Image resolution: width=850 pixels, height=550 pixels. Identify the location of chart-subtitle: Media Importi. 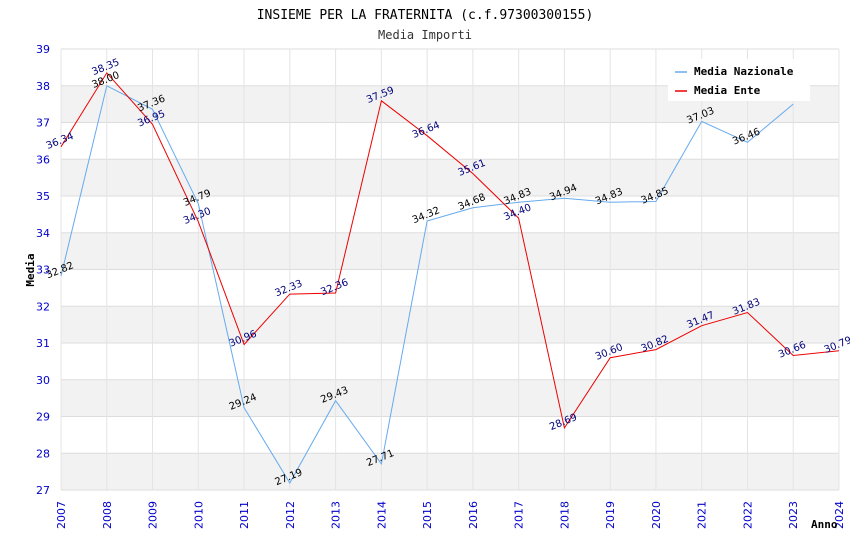
(425, 35).